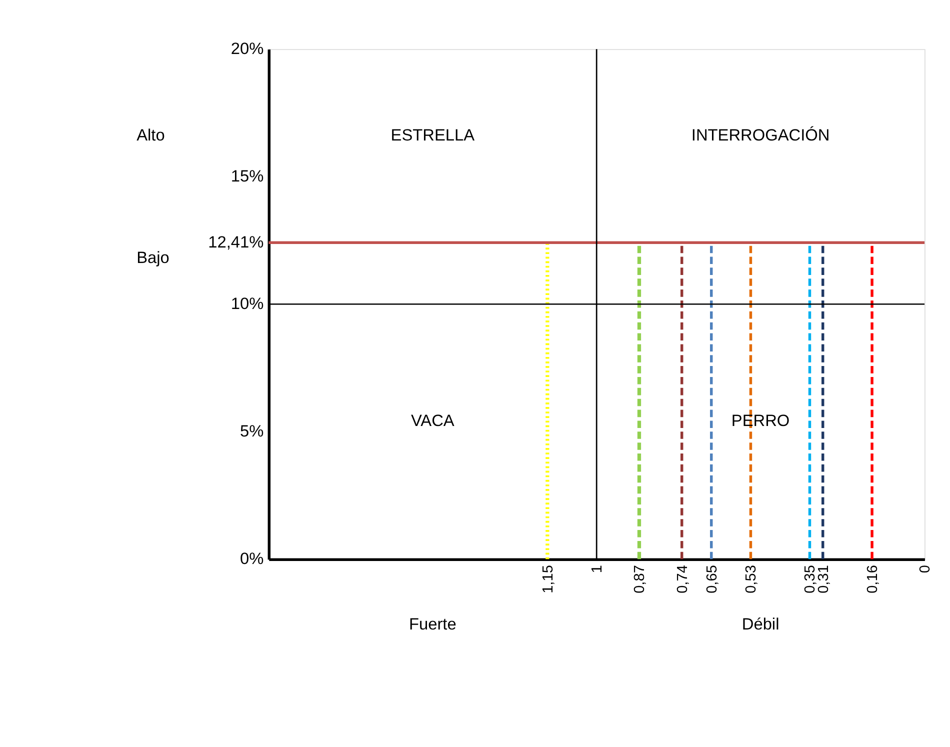  Describe the element at coordinates (873, 579) in the screenshot. I see `x-tick-label: 0,16` at that location.